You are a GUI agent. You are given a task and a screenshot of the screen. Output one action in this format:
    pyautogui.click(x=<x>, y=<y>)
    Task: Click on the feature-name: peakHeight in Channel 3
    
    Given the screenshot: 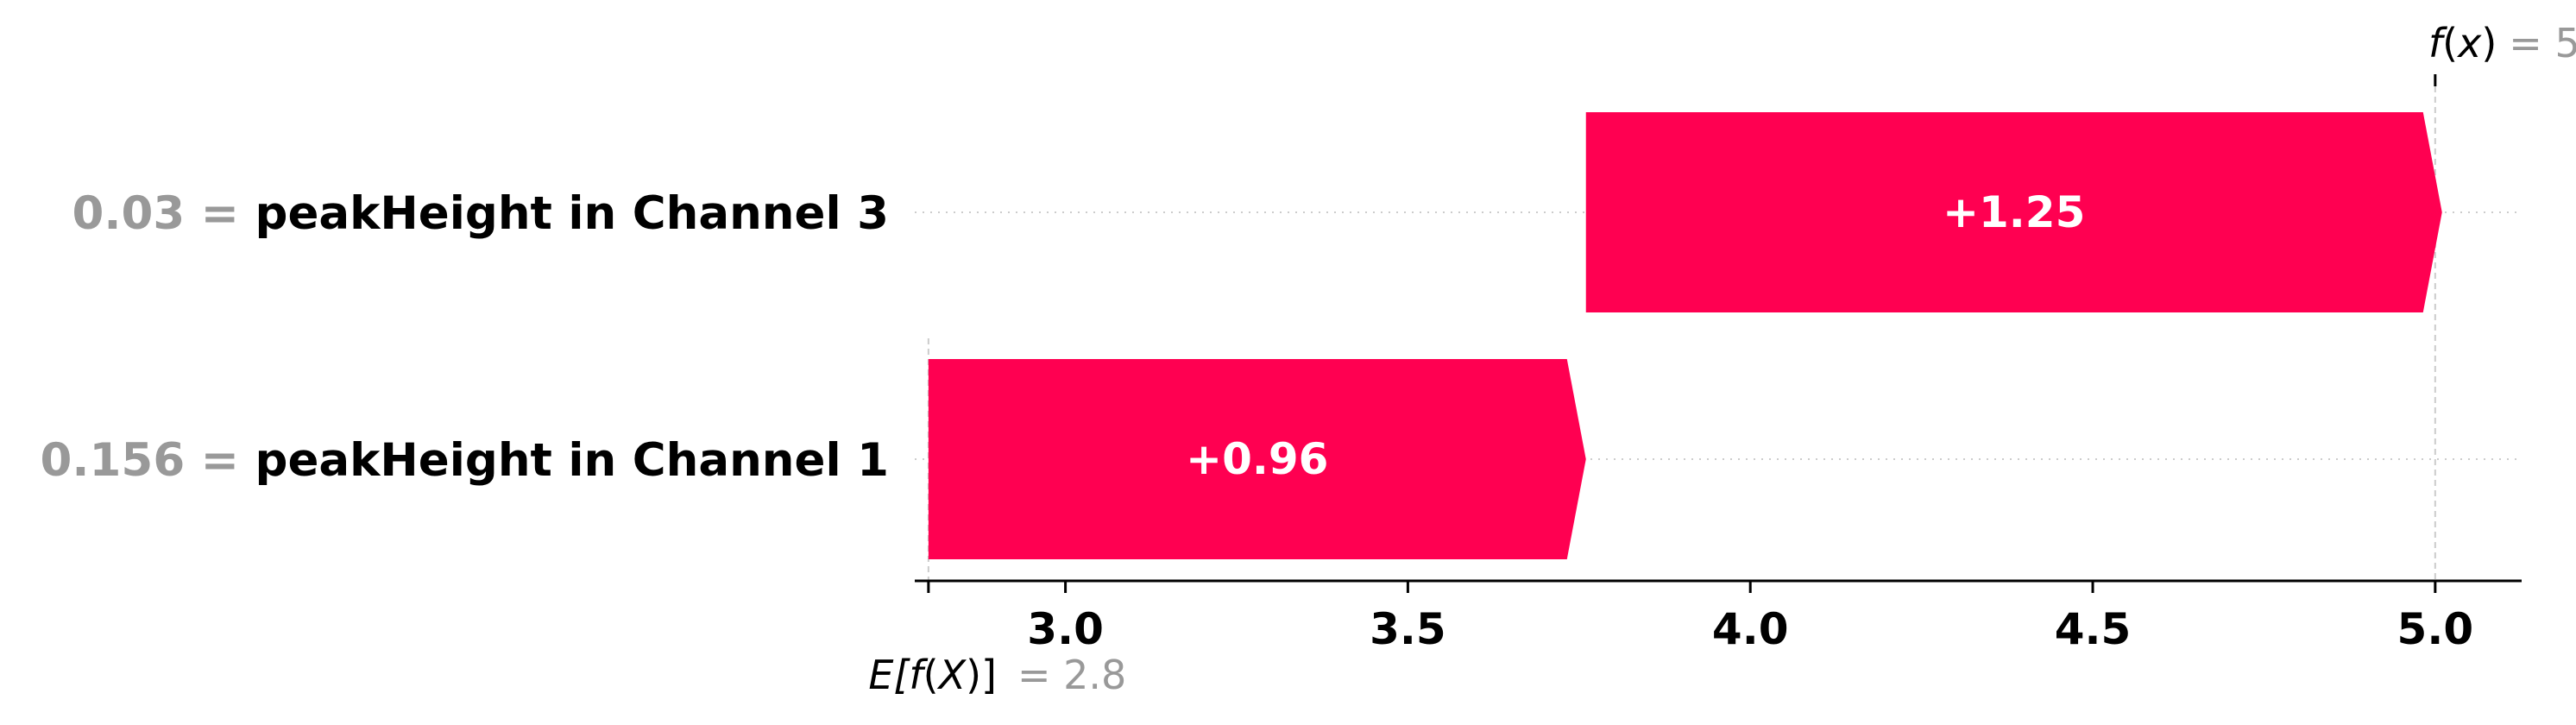 What is the action you would take?
    pyautogui.click(x=572, y=214)
    